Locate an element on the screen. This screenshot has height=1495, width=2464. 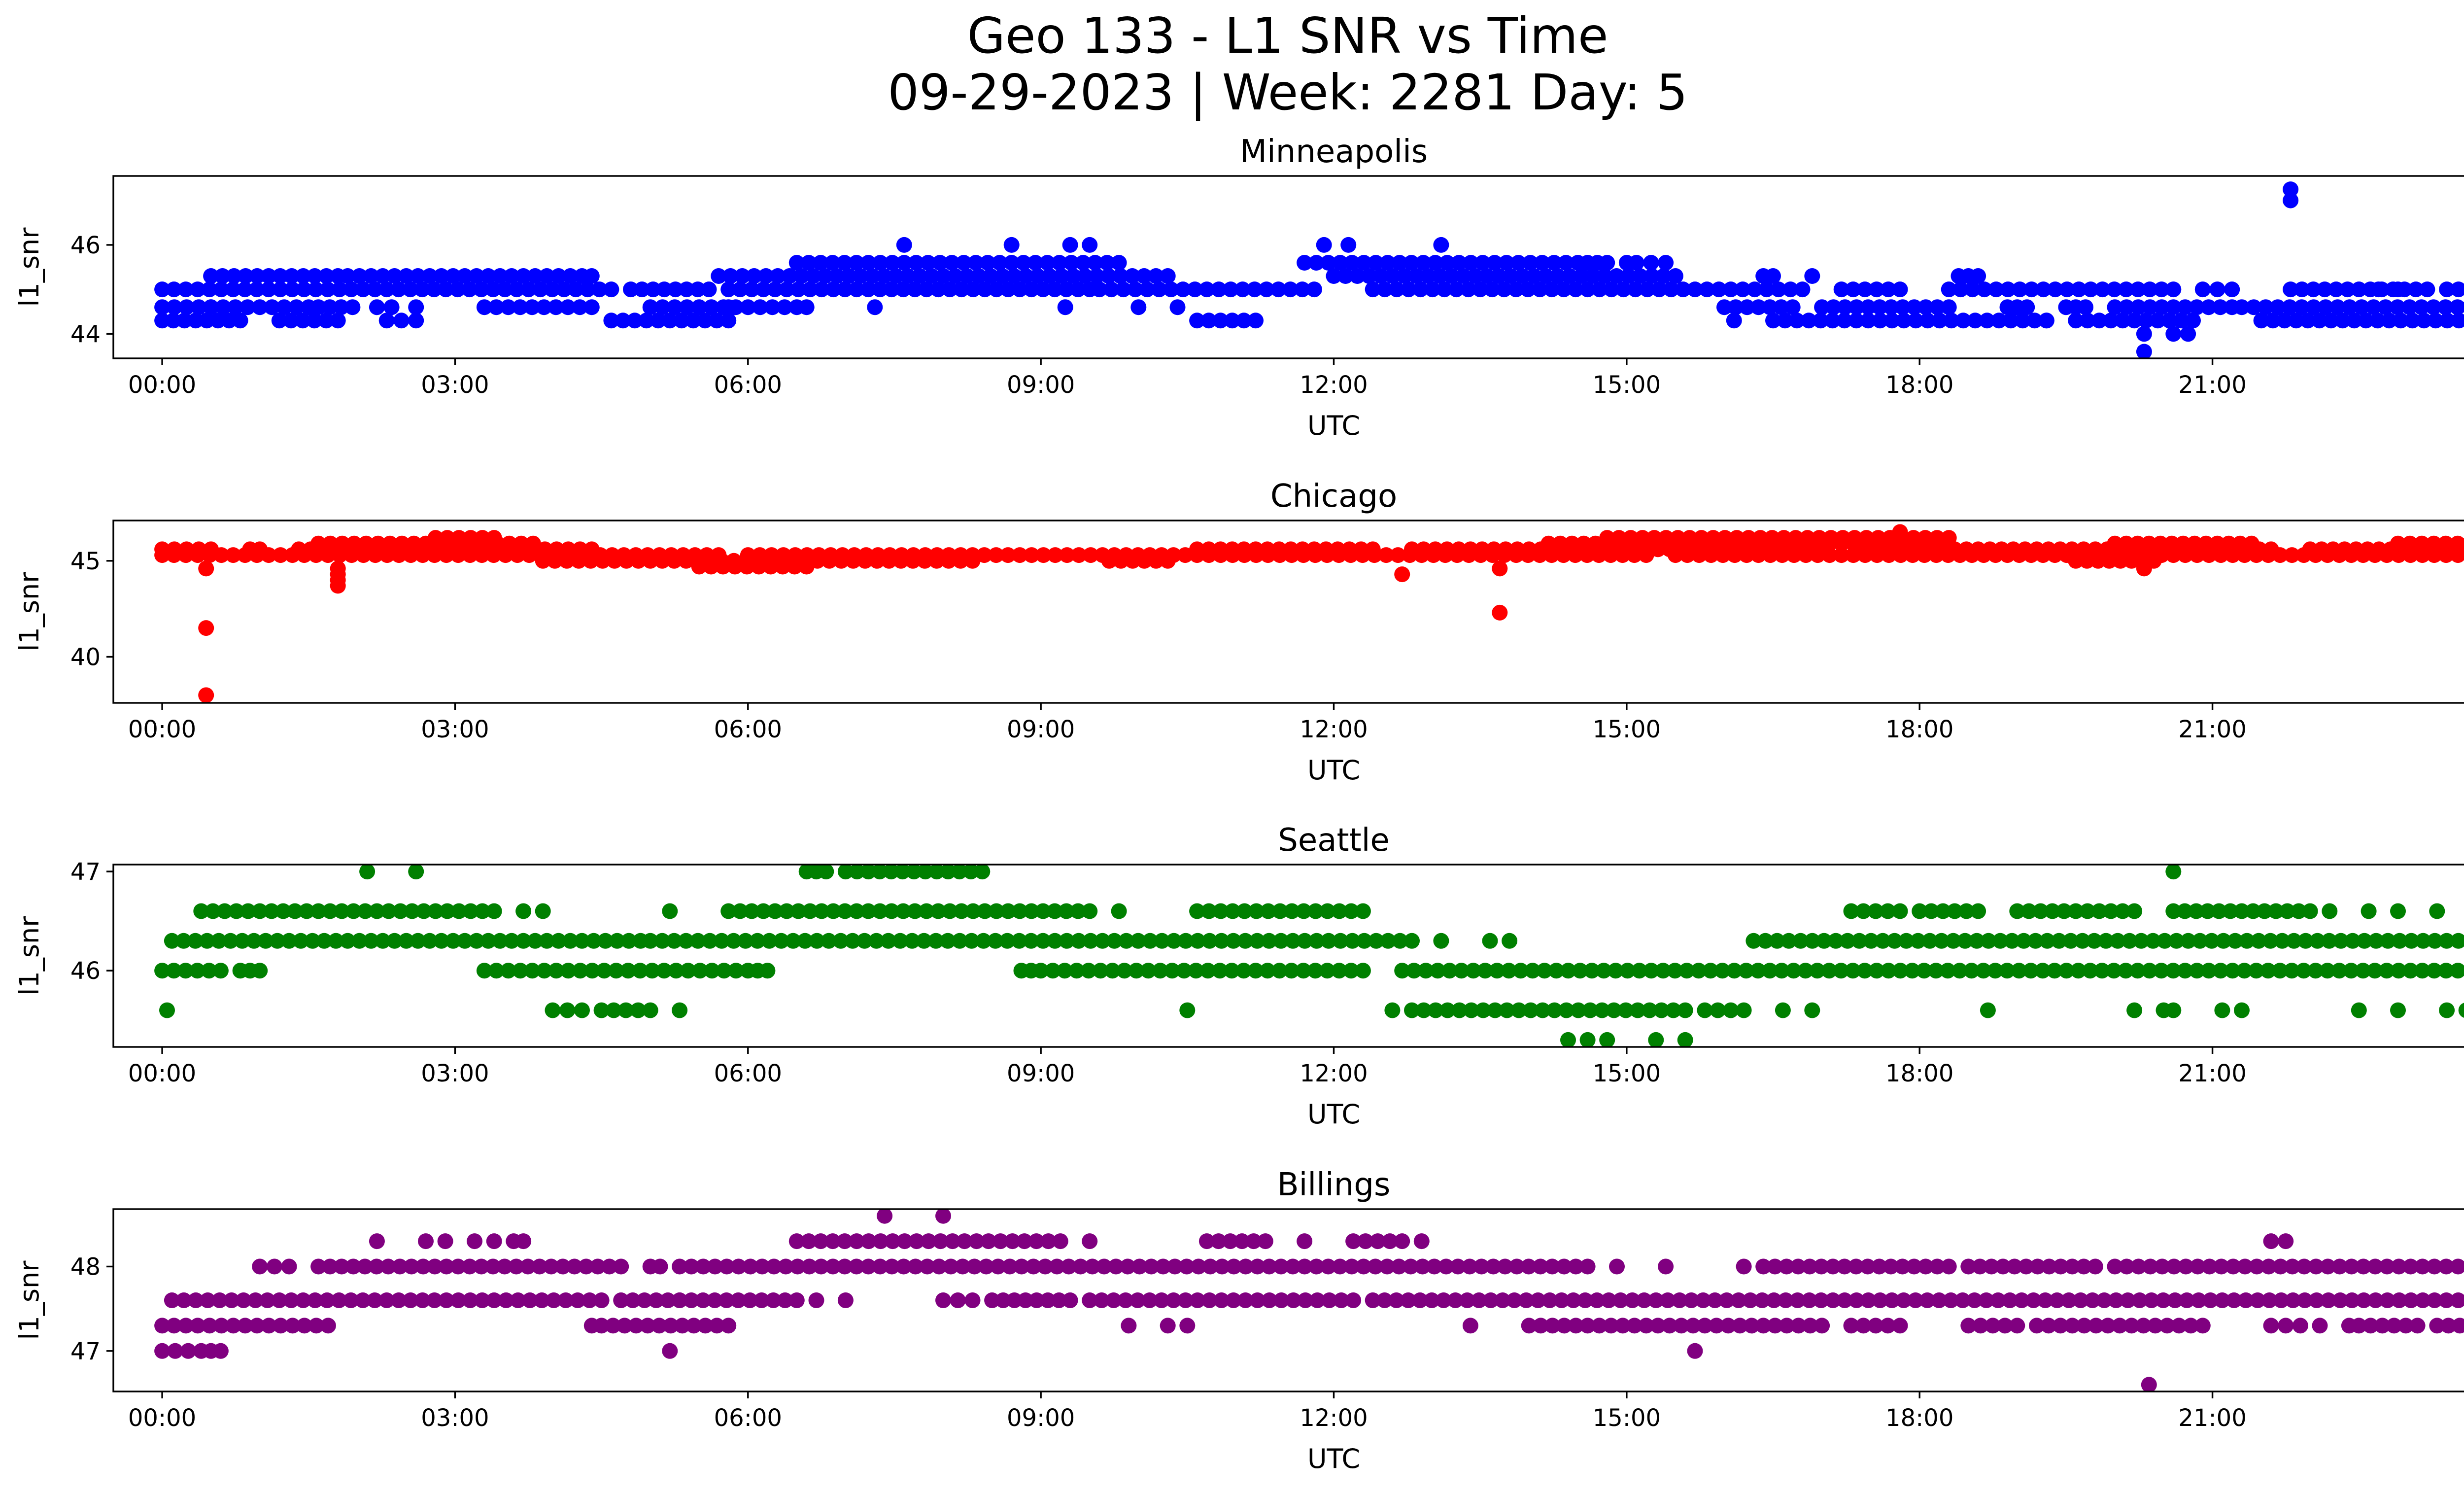
figure-title-line-2: 09-29-2023 | Week: 2281 Day: 5 is located at coordinates (1287, 92).